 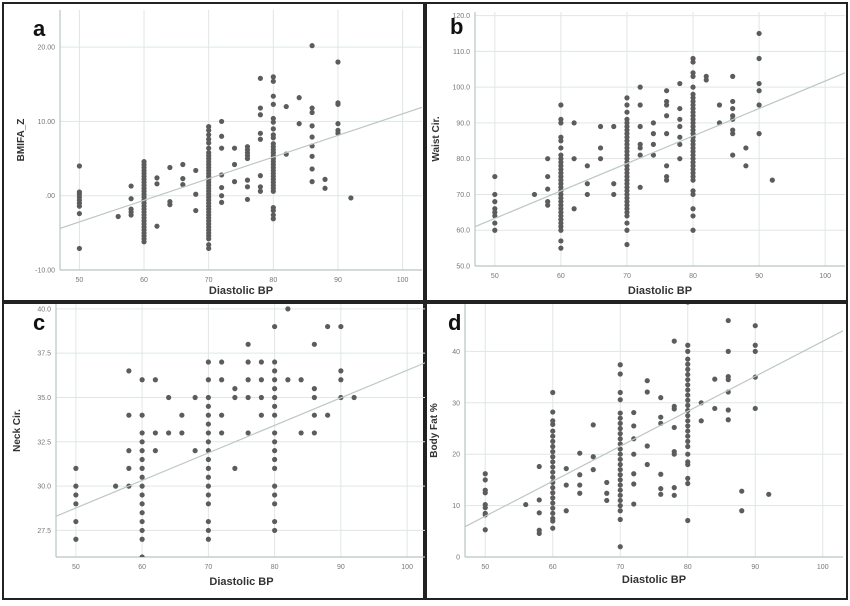 I want to click on x-tick-label: 60, so click(x=142, y=567).